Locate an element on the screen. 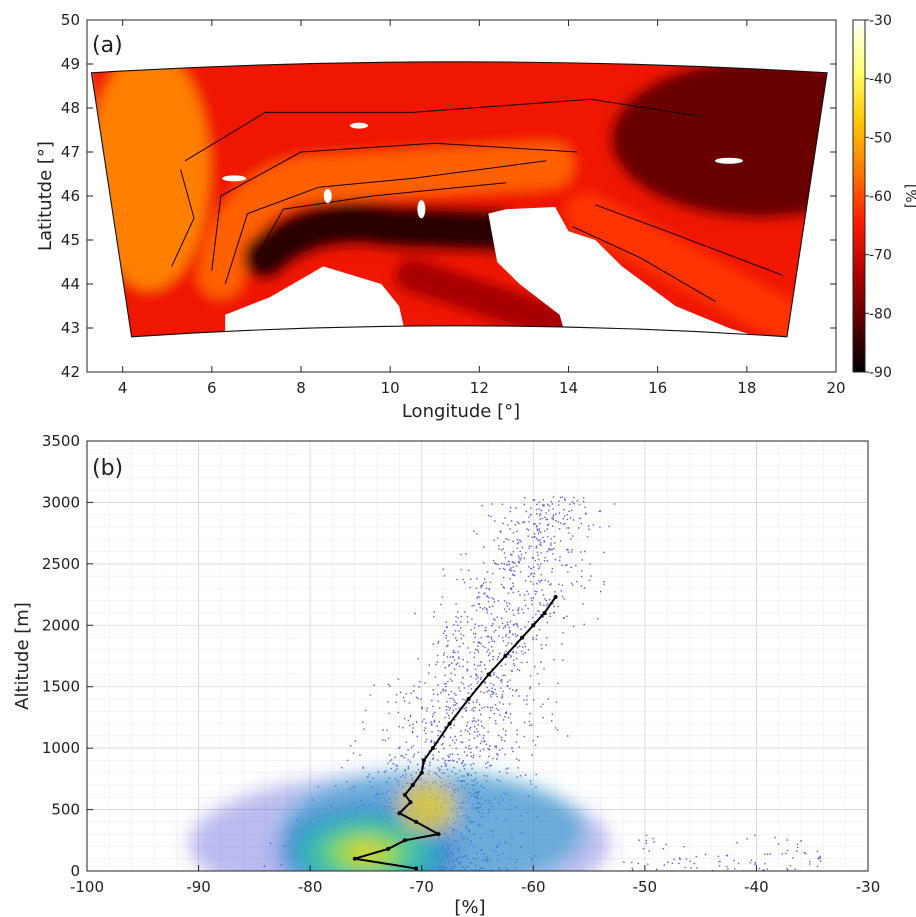 The image size is (916, 917). colorbar-tick-label: -60 is located at coordinates (880, 197).